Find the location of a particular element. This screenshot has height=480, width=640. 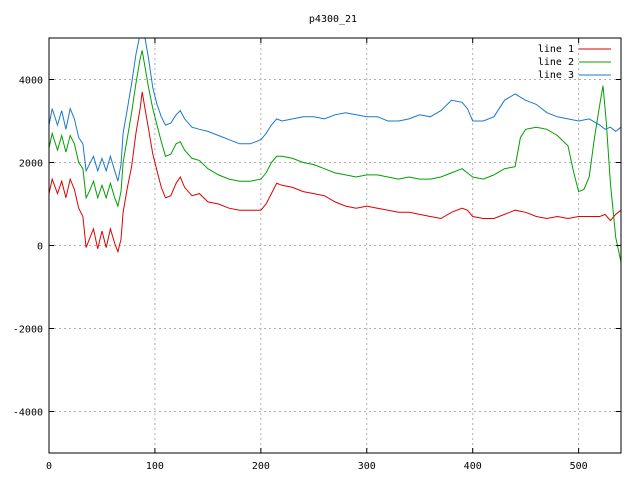

legend: line 1 line 2 line 3 is located at coordinates (574, 62).